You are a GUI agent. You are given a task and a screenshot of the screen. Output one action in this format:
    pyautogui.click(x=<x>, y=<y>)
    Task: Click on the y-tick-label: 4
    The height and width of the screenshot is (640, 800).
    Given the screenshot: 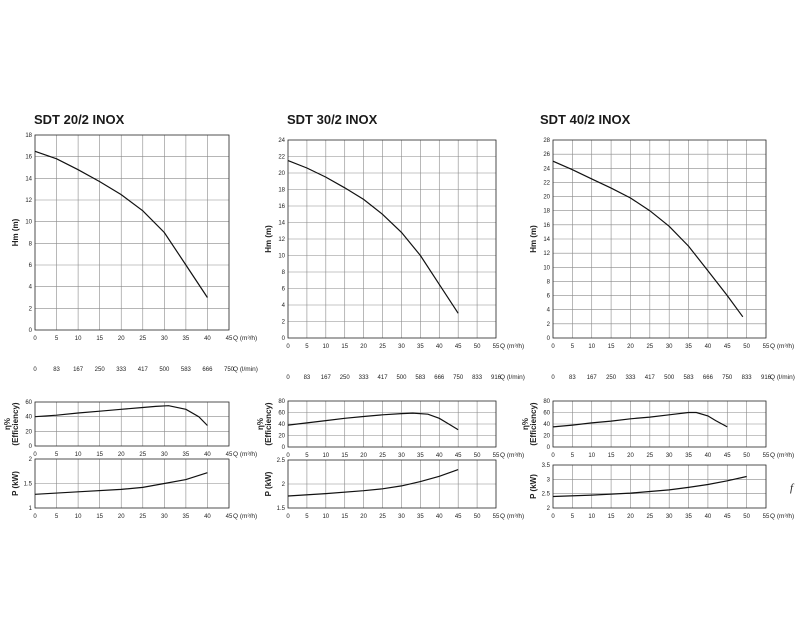 What is the action you would take?
    pyautogui.click(x=549, y=311)
    